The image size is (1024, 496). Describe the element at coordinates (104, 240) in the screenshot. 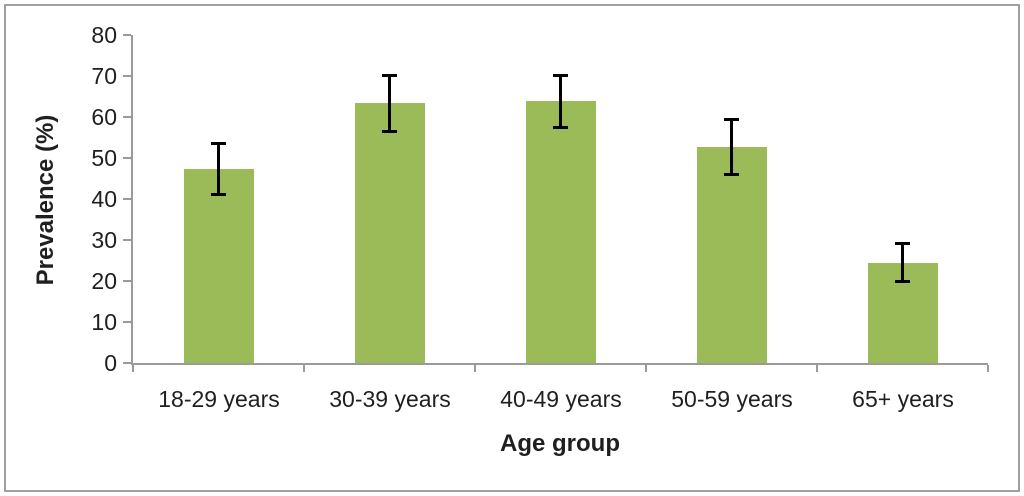

I see `y-tick-label: 30` at that location.